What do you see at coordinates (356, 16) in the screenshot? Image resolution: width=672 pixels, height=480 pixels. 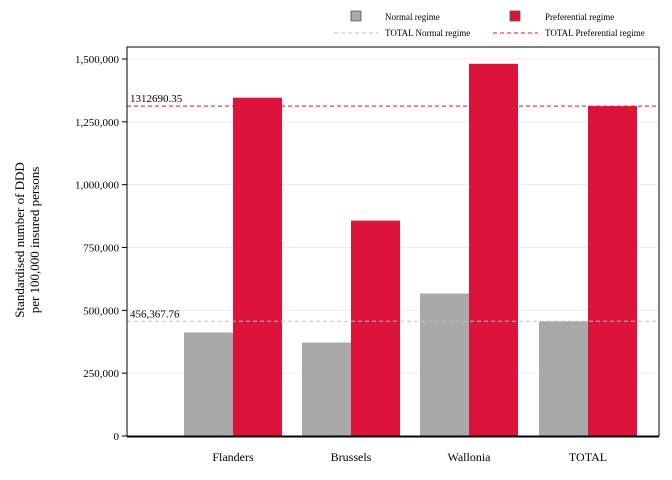 I see `legend-swatch-normal-regime` at bounding box center [356, 16].